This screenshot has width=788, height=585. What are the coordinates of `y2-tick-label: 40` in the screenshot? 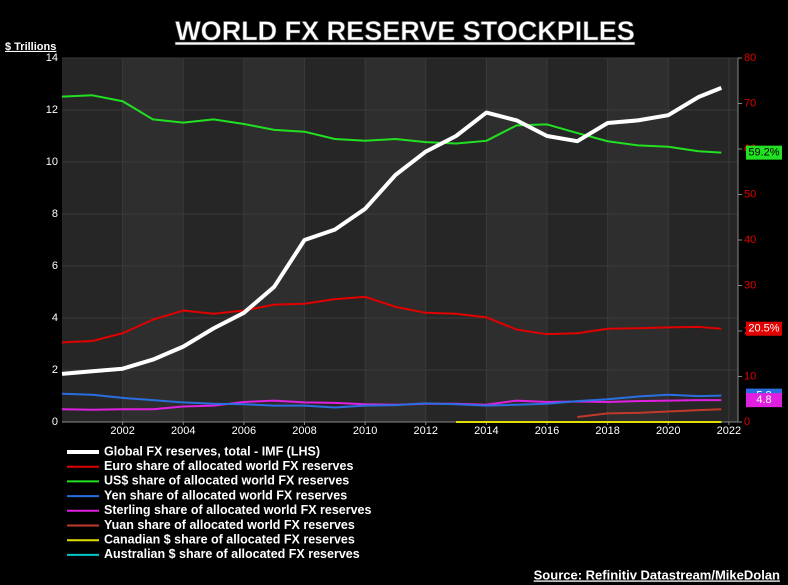 It's located at (750, 240).